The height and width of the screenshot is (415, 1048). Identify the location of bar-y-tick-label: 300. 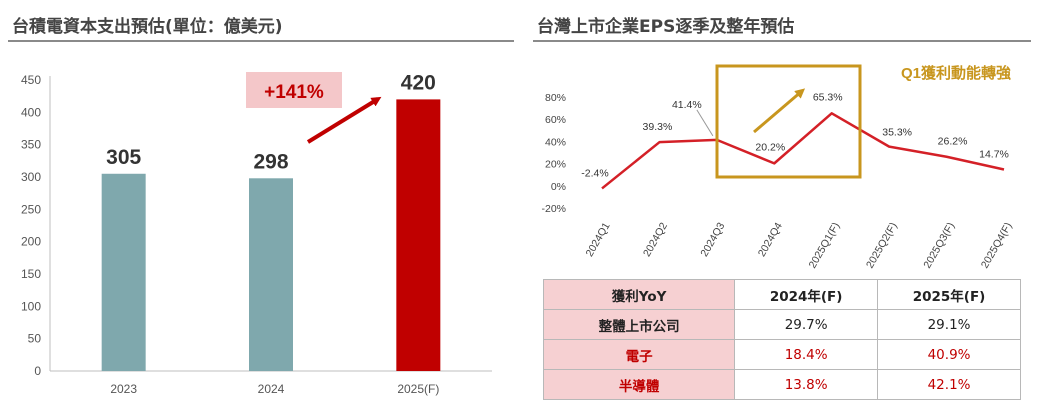
(31, 177).